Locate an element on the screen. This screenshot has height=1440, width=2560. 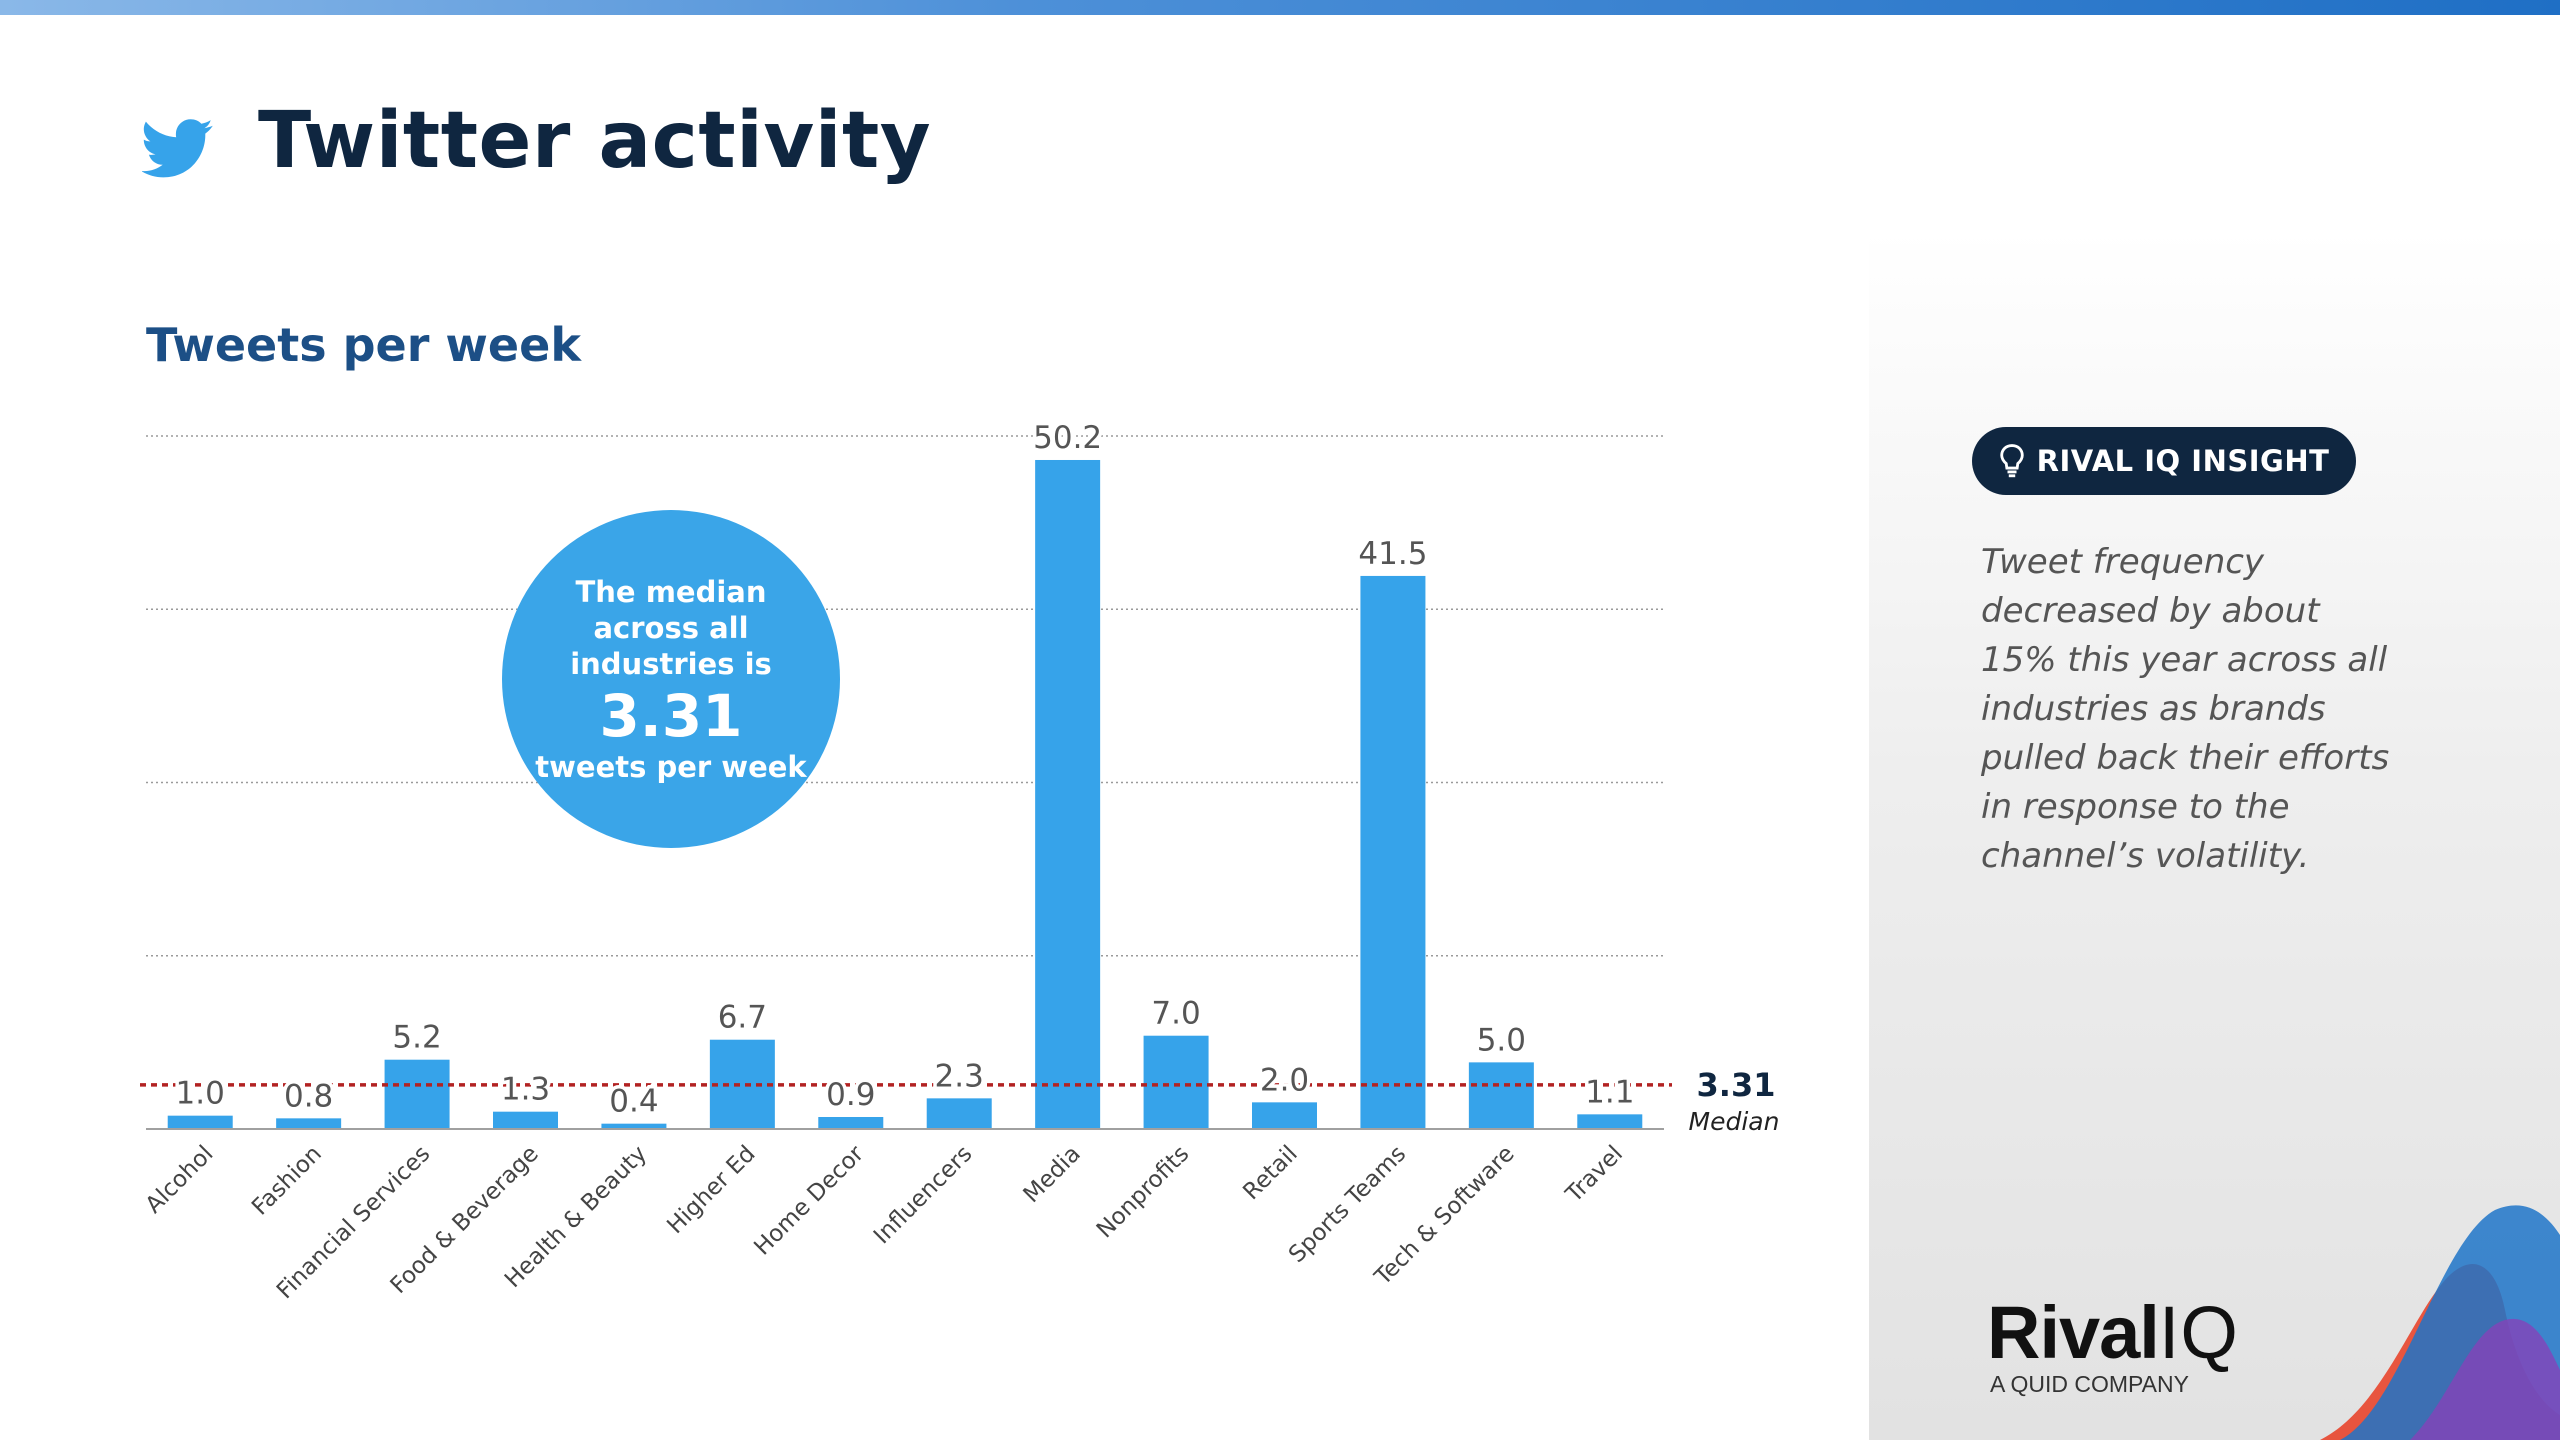
value-label-6: 0.9 is located at coordinates (850, 1095).